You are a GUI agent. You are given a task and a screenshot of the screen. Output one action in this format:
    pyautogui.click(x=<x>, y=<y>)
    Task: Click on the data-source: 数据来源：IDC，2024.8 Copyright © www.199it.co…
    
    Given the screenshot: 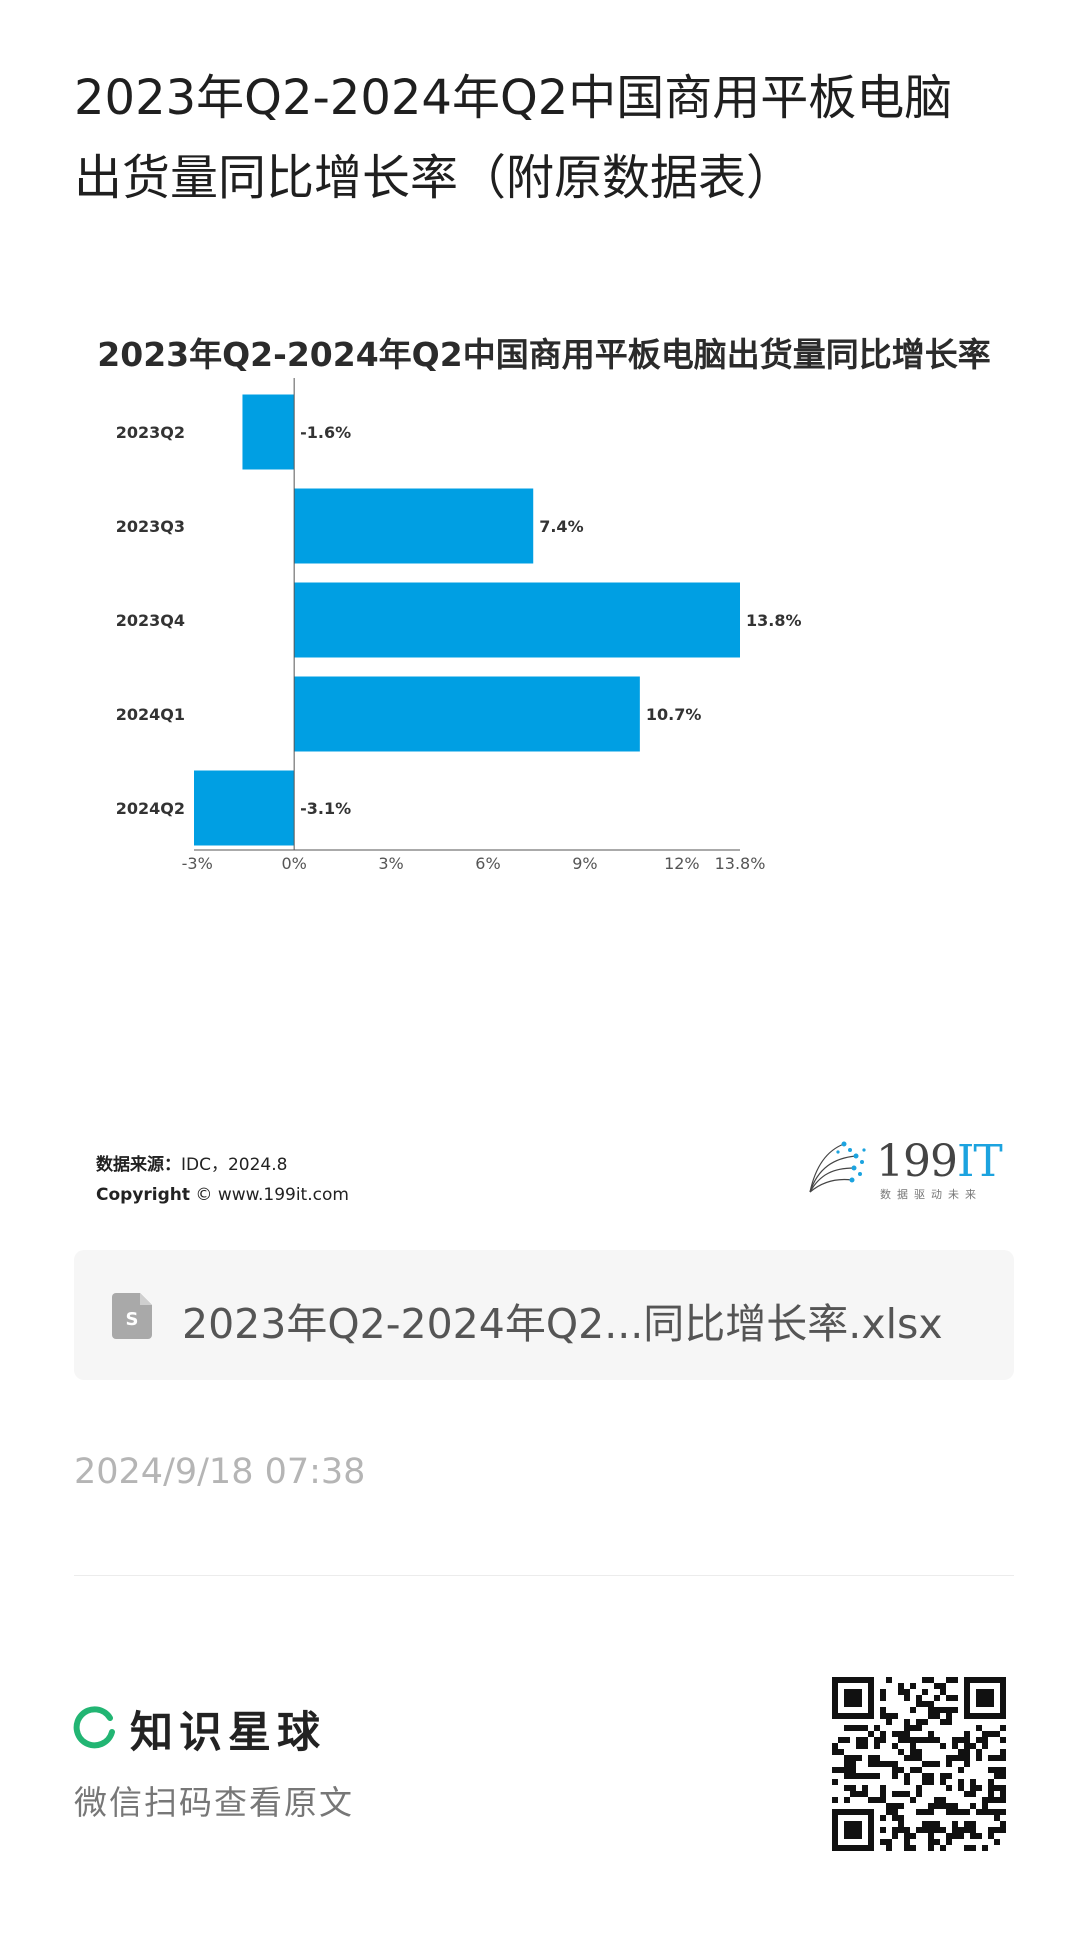 What is the action you would take?
    pyautogui.click(x=222, y=1180)
    